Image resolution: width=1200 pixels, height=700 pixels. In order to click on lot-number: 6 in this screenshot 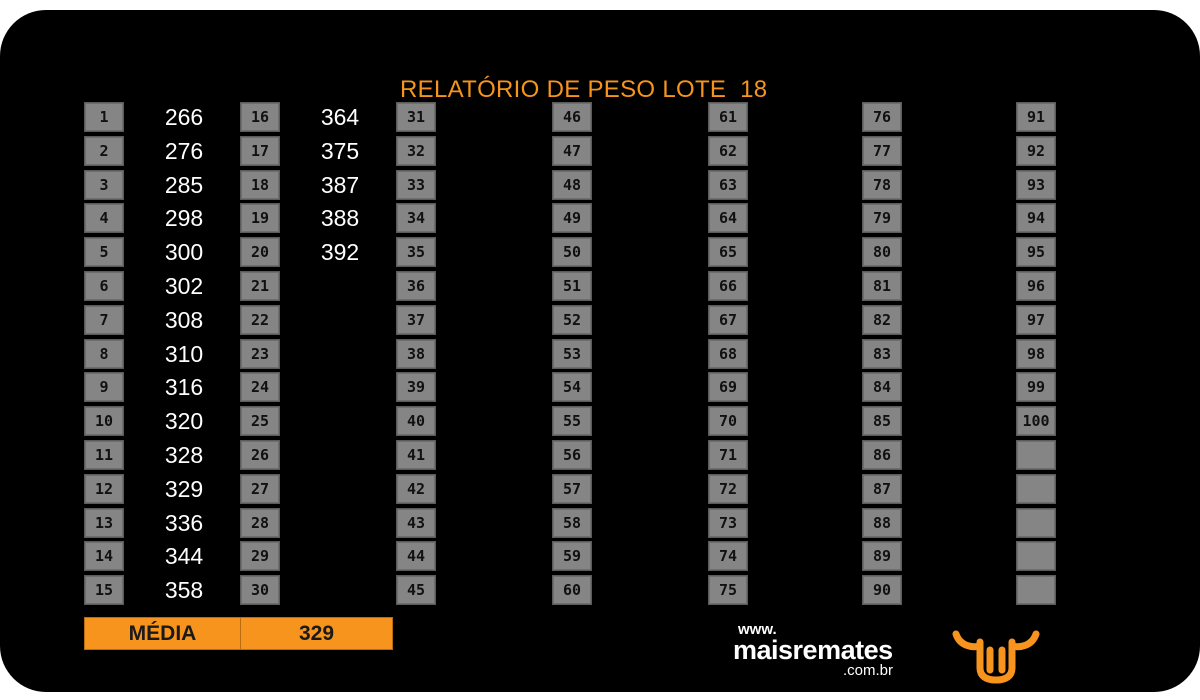, I will do `click(104, 286)`.